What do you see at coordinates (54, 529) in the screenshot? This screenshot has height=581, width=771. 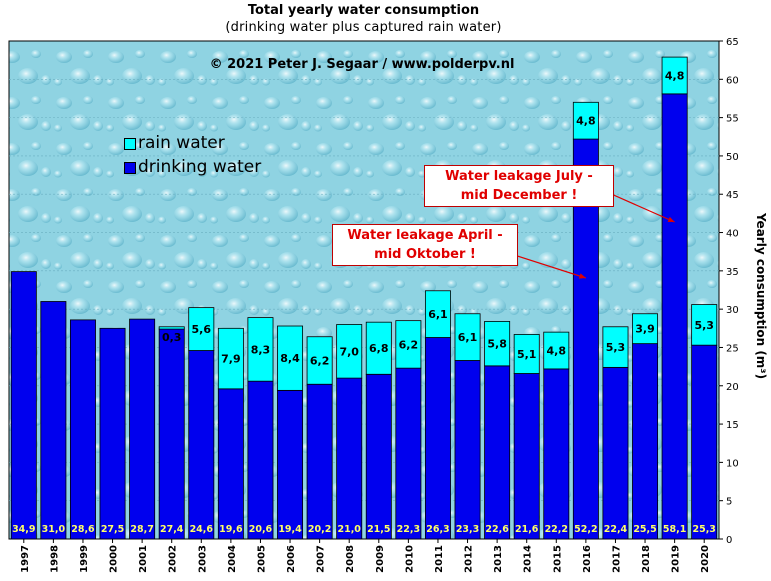 I see `data-label-drinking: 31,0` at bounding box center [54, 529].